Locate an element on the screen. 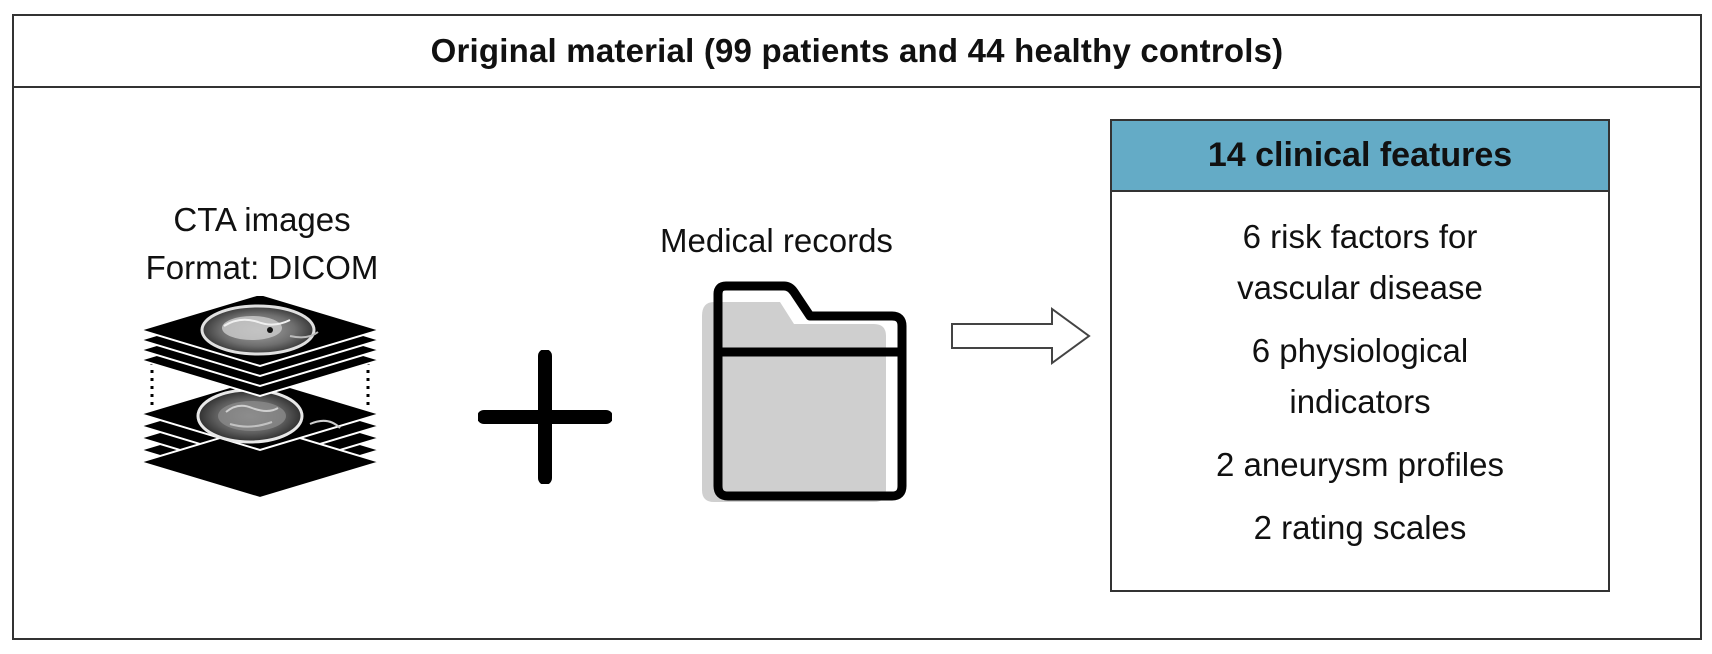  cta-images-title: CTA images is located at coordinates (262, 219).